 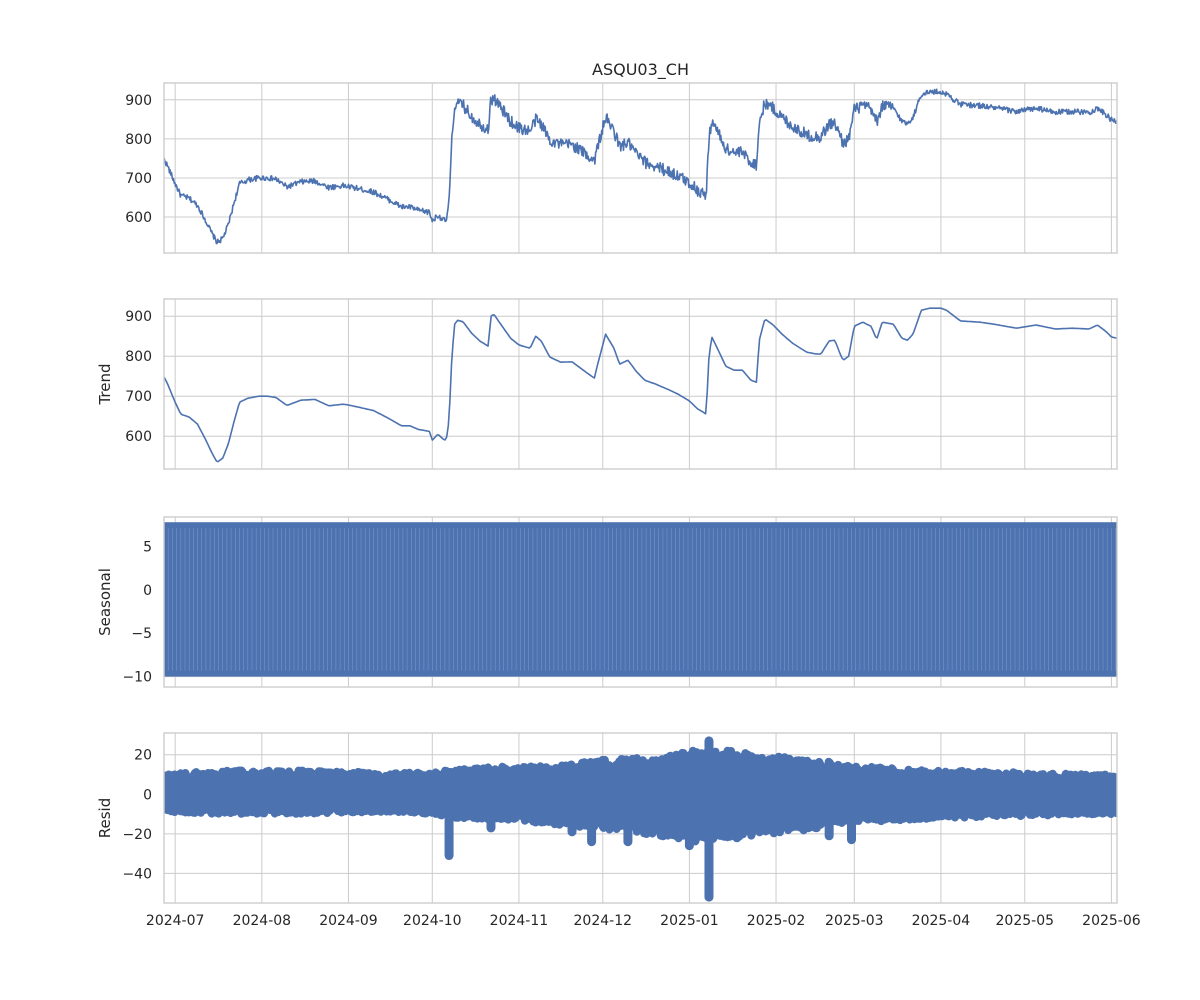 What do you see at coordinates (603, 921) in the screenshot?
I see `x-tick-label: 2024-12` at bounding box center [603, 921].